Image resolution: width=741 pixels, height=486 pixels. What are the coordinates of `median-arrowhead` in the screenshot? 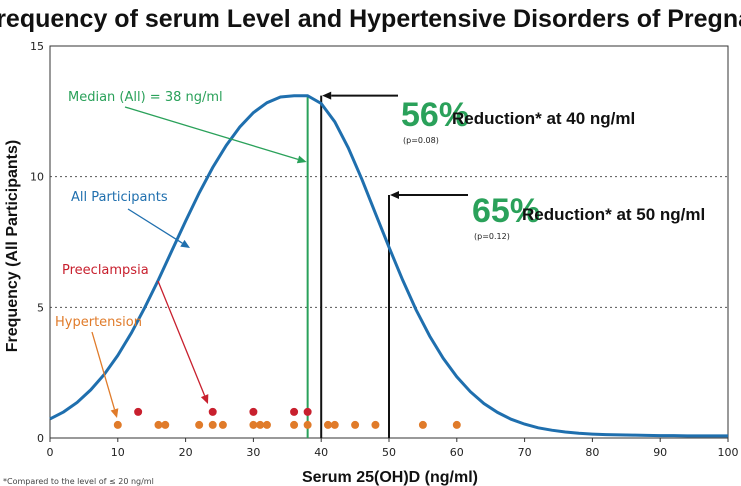 It's located at (301, 159).